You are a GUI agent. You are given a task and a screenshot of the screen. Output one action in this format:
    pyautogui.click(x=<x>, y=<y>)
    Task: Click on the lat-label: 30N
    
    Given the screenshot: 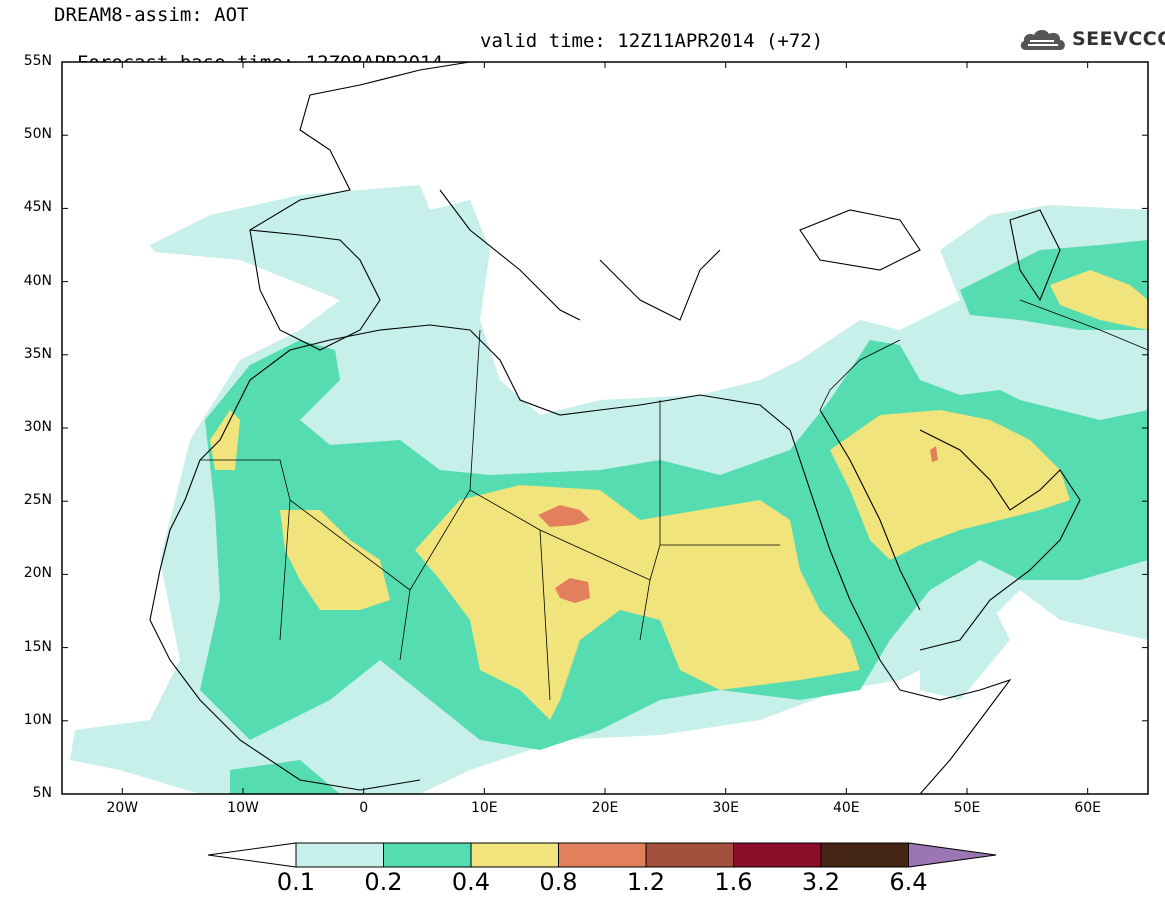 What is the action you would take?
    pyautogui.click(x=37, y=427)
    